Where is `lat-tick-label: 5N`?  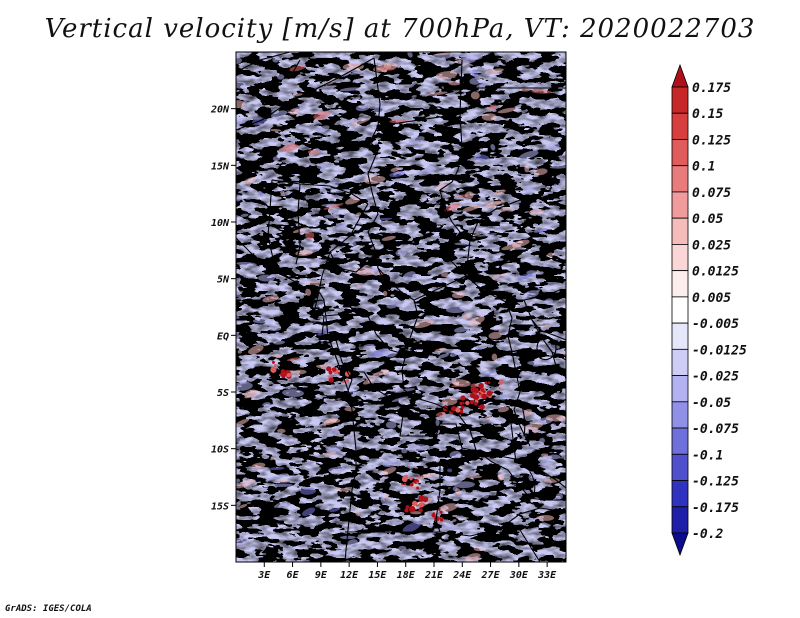 lat-tick-label: 5N is located at coordinates (223, 280).